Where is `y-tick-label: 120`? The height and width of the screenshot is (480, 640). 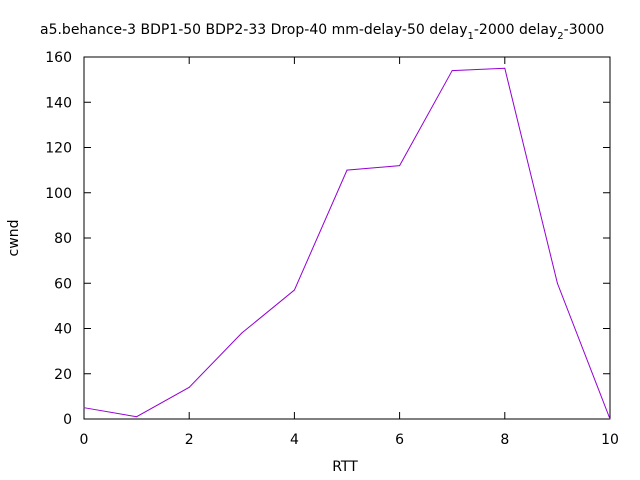
y-tick-label: 120 is located at coordinates (58, 149).